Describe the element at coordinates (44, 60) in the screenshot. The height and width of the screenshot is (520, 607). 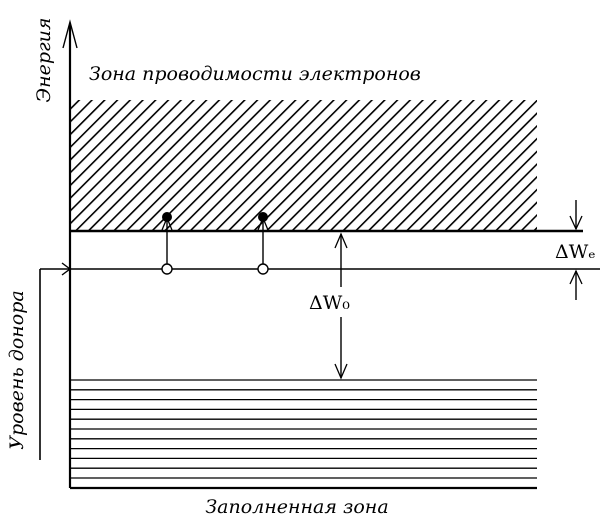
I see `energy-axis-label: Энергия` at that location.